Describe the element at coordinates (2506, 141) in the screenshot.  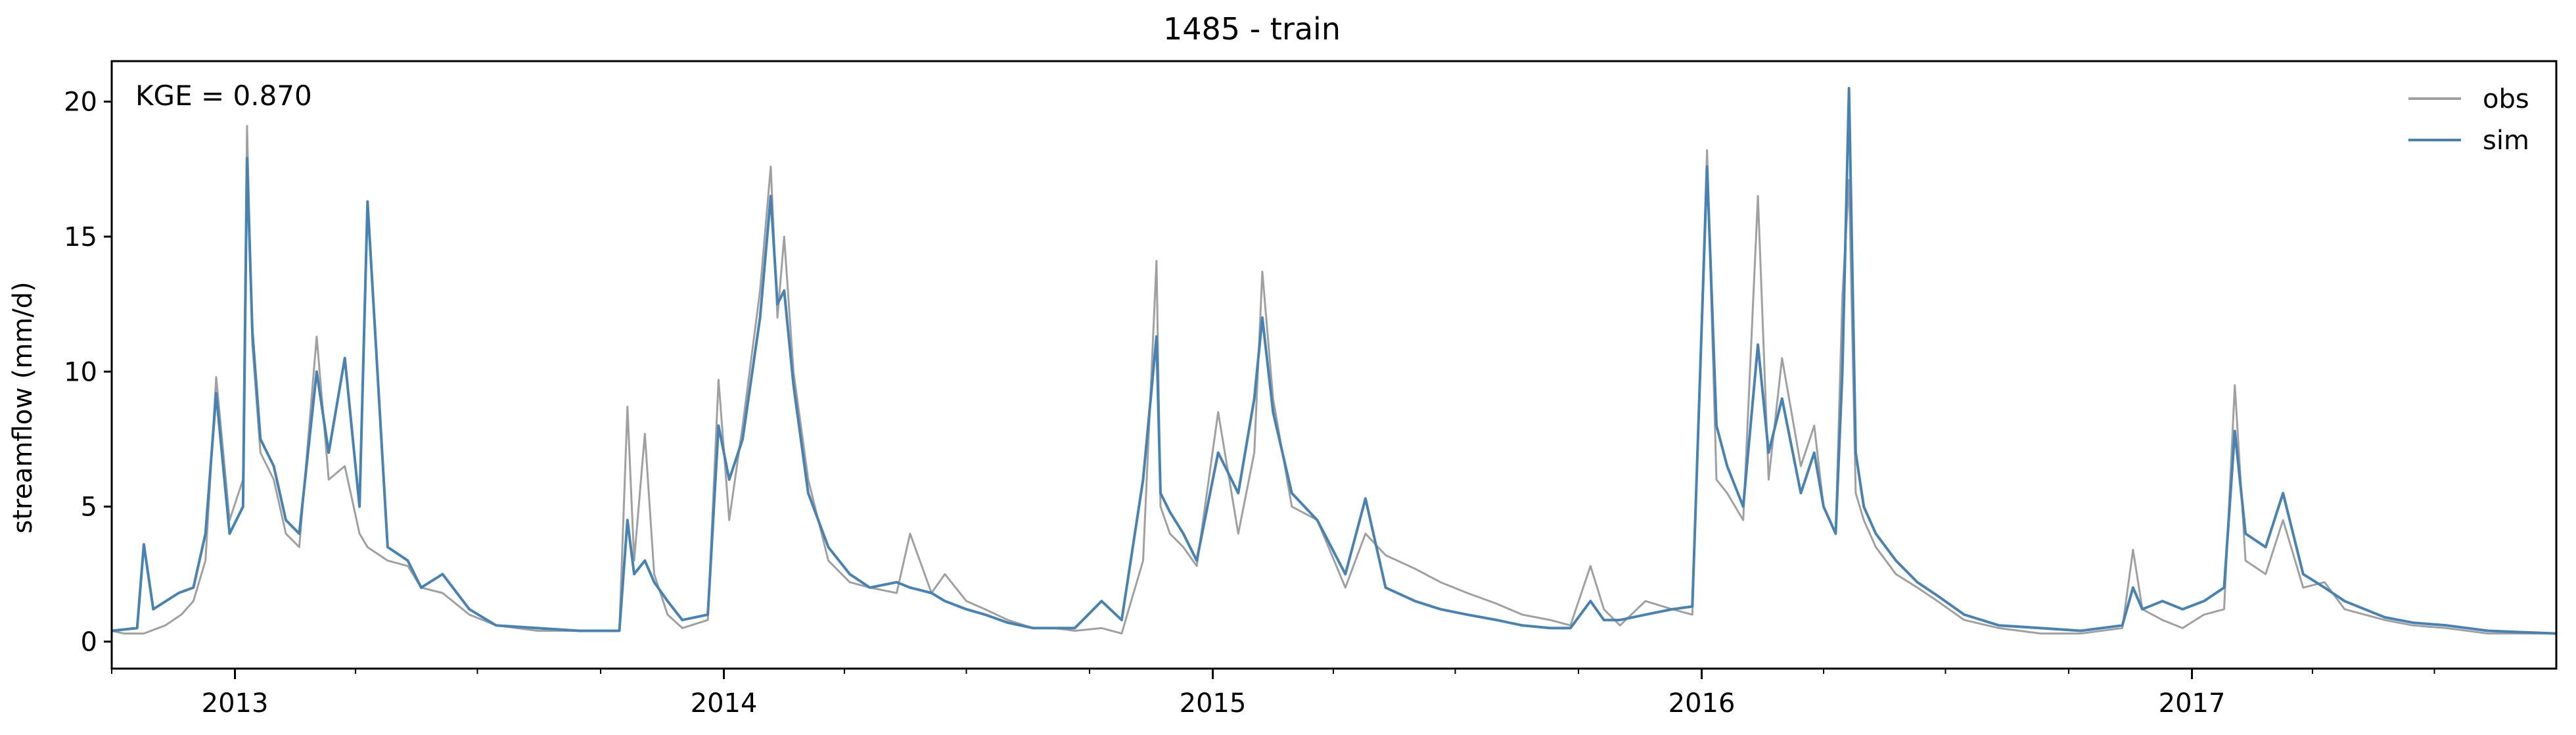
I see `legend-sim-label: sim` at that location.